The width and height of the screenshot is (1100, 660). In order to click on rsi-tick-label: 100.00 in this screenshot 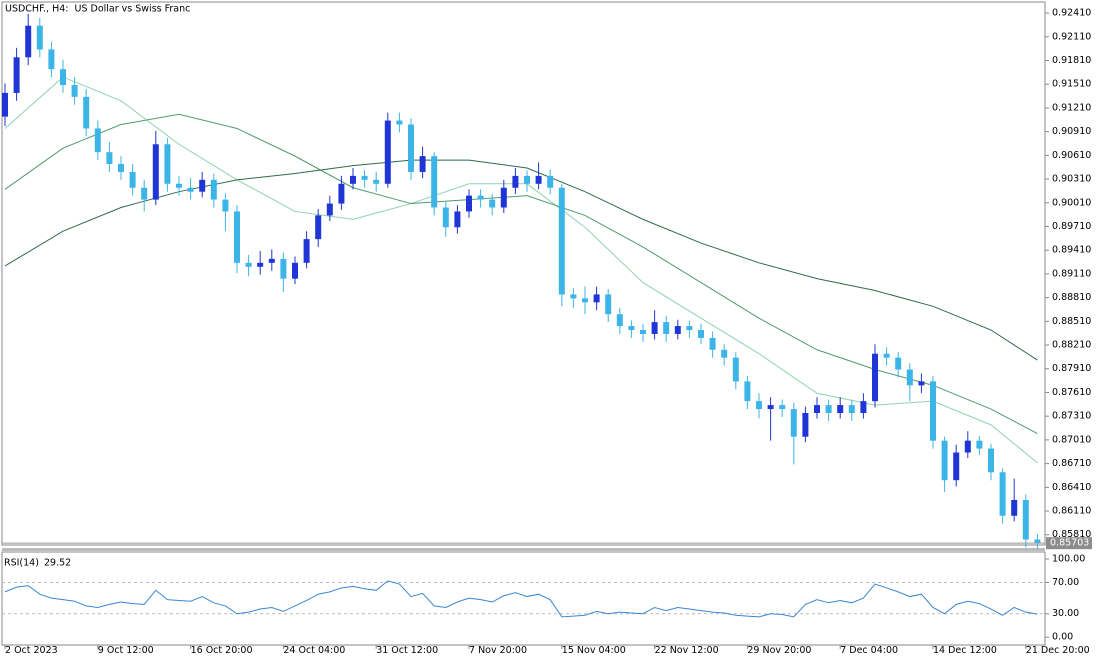, I will do `click(1068, 559)`.